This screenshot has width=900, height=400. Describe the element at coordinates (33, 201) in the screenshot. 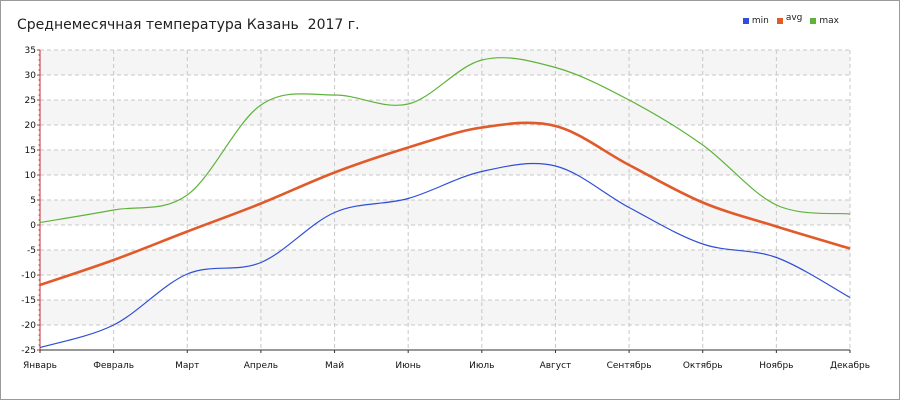

I see `y-tick-label: 5` at that location.